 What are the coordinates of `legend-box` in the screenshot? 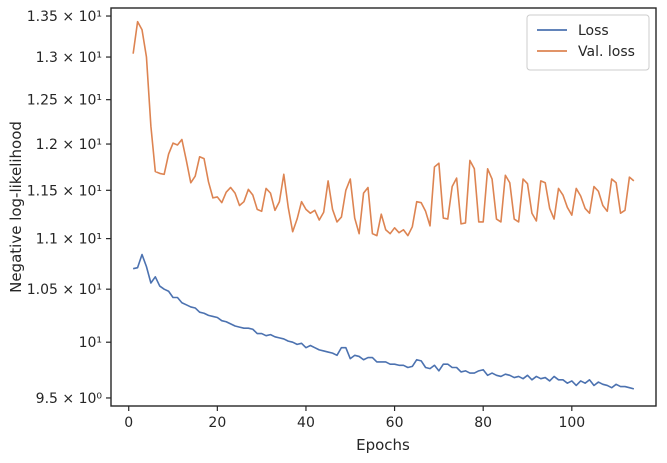 It's located at (588, 42).